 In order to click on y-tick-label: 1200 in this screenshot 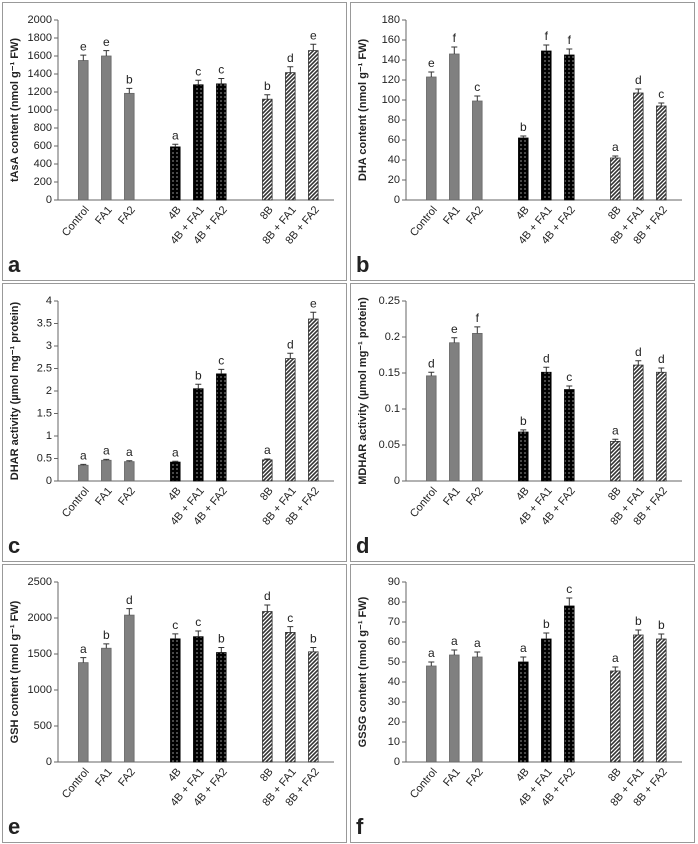, I will do `click(40, 92)`.